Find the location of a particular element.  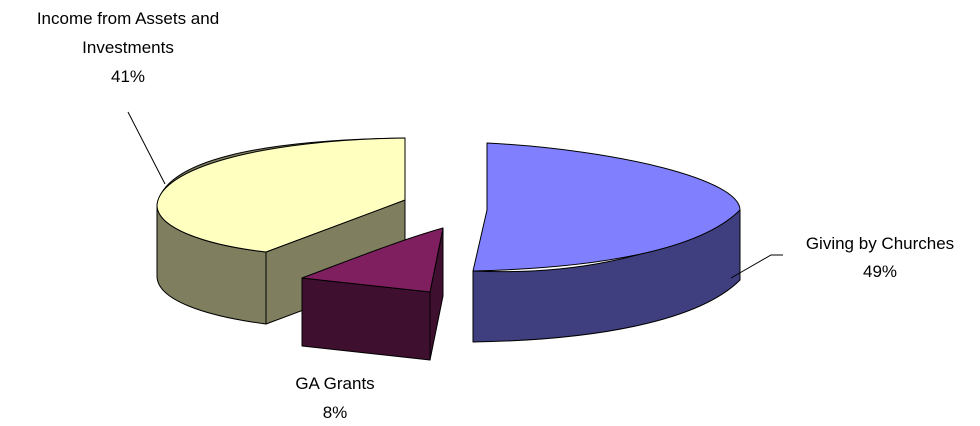

label-giving-percent: 49% is located at coordinates (880, 271).